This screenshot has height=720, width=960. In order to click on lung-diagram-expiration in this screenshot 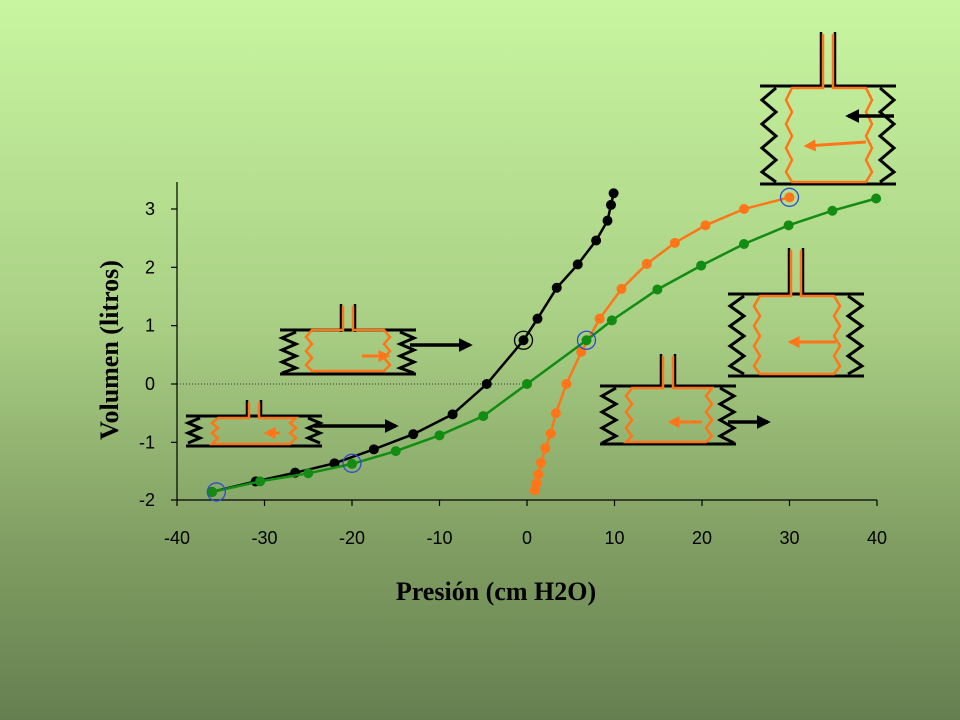, I will do `click(375, 340)`.